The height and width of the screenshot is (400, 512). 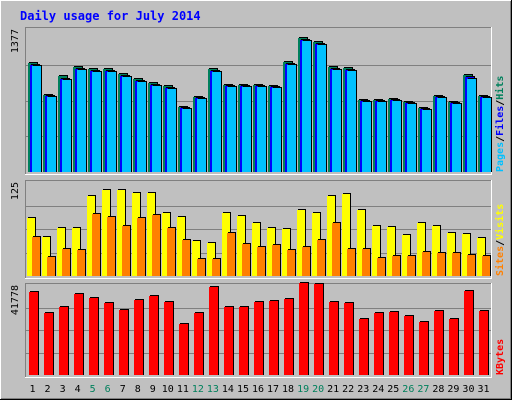 What do you see at coordinates (453, 389) in the screenshot?
I see `x-tick-label-29: 29` at bounding box center [453, 389].